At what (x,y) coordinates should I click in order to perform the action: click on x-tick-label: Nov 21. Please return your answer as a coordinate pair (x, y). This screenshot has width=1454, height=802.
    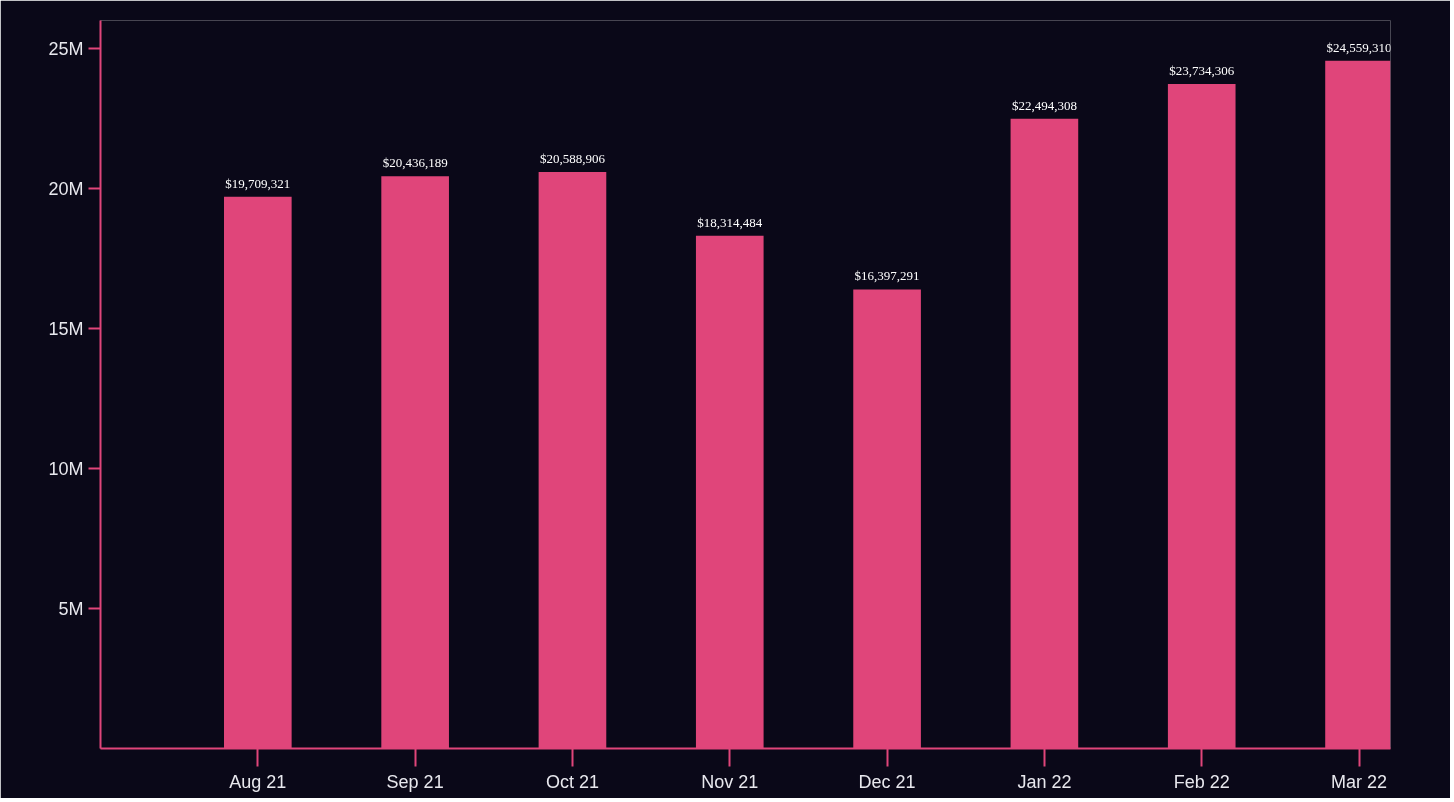
    Looking at the image, I should click on (730, 781).